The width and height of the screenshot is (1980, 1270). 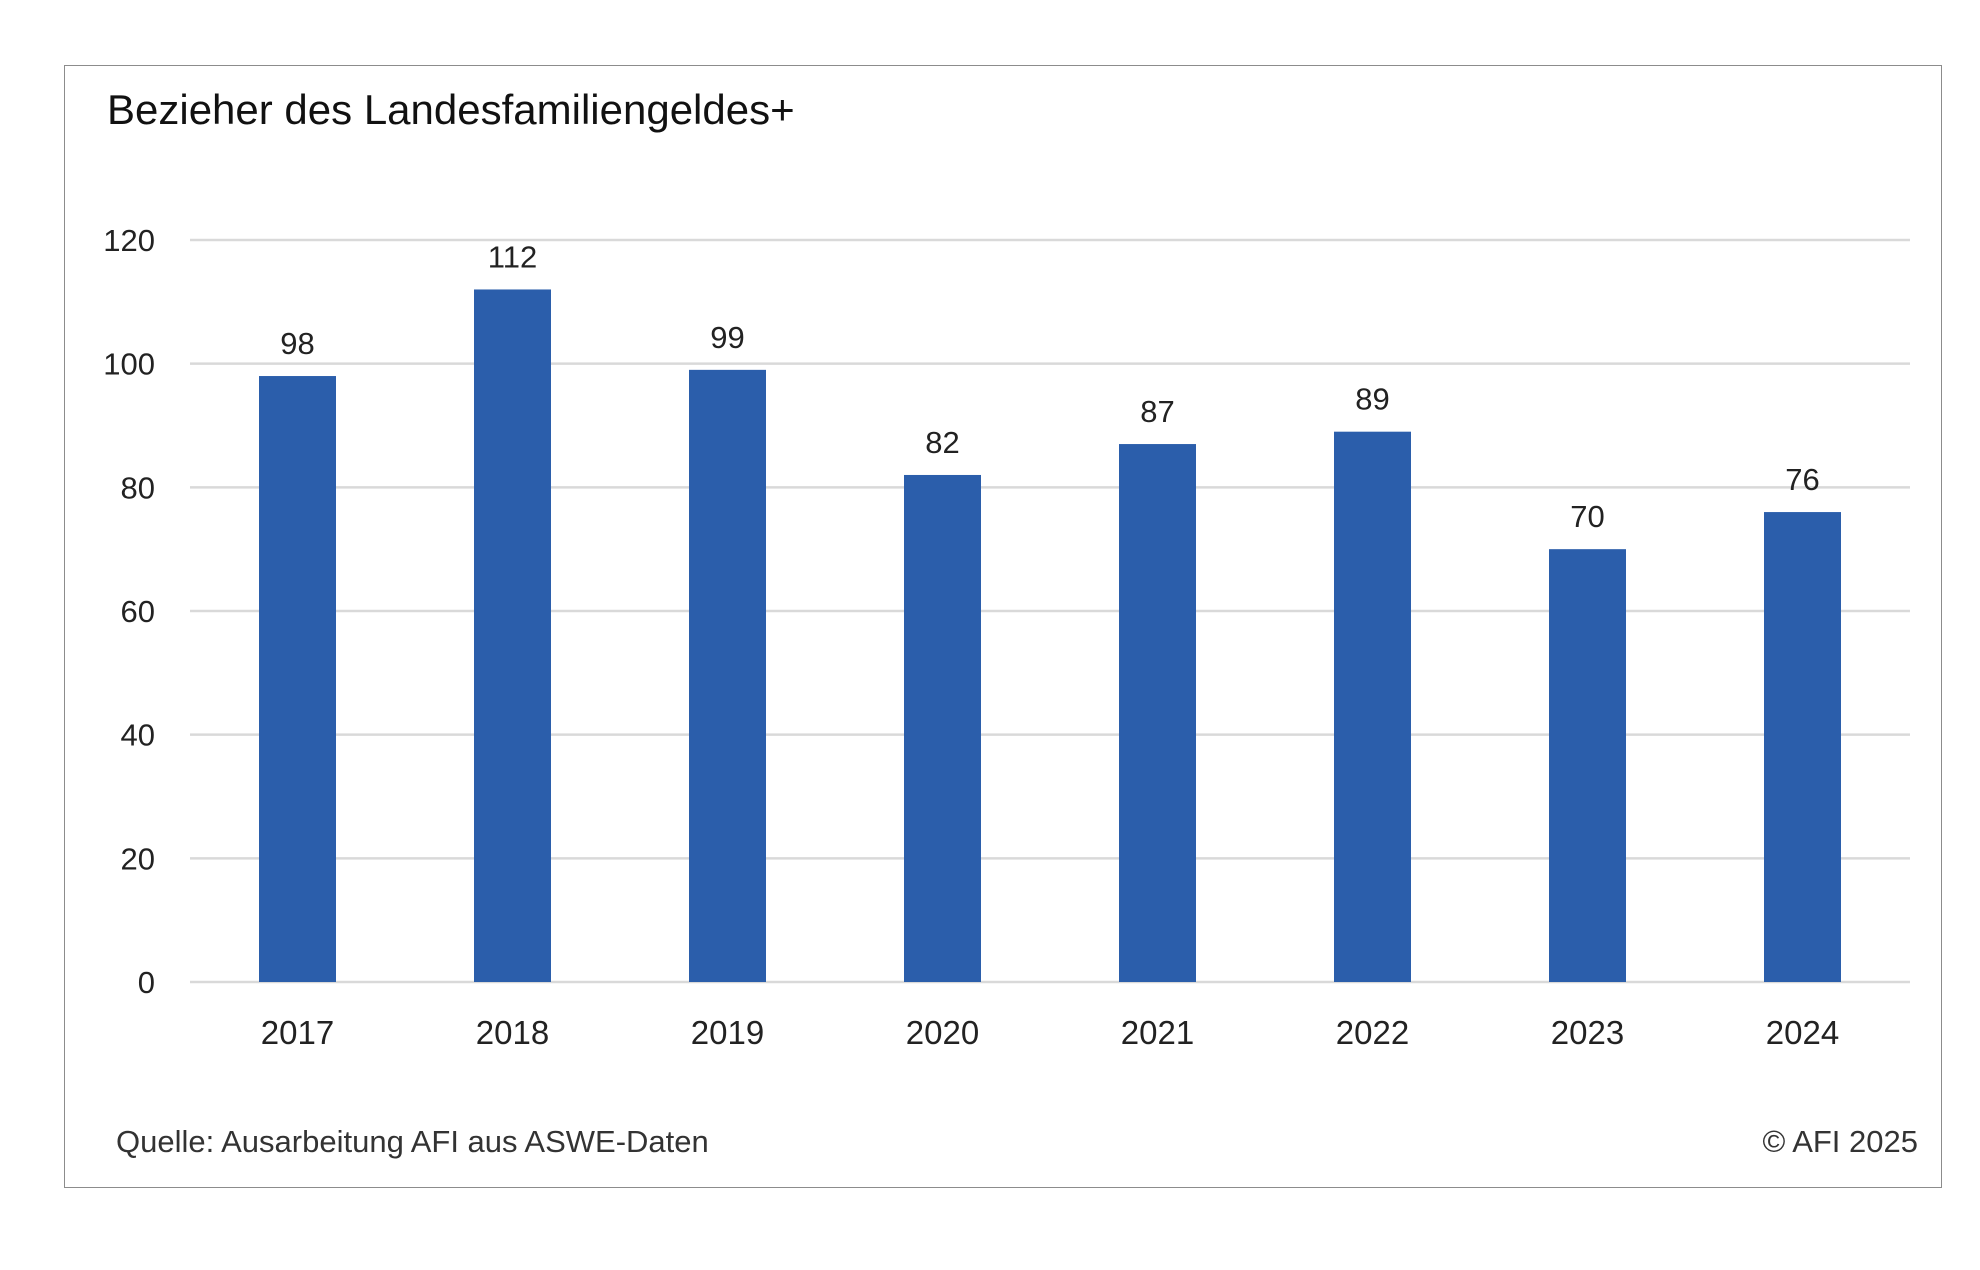 What do you see at coordinates (512, 1032) in the screenshot?
I see `x-category-label: 2018` at bounding box center [512, 1032].